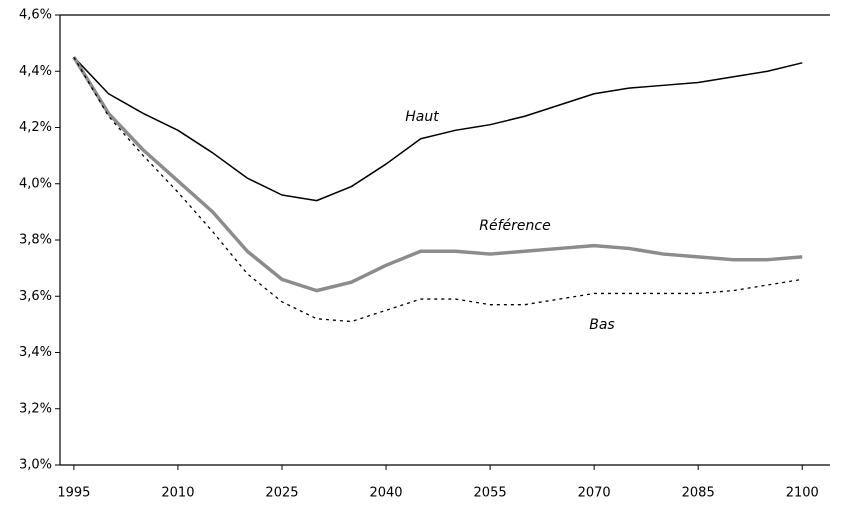 The width and height of the screenshot is (850, 509). I want to click on y-tick-label: 3,2%, so click(35, 408).